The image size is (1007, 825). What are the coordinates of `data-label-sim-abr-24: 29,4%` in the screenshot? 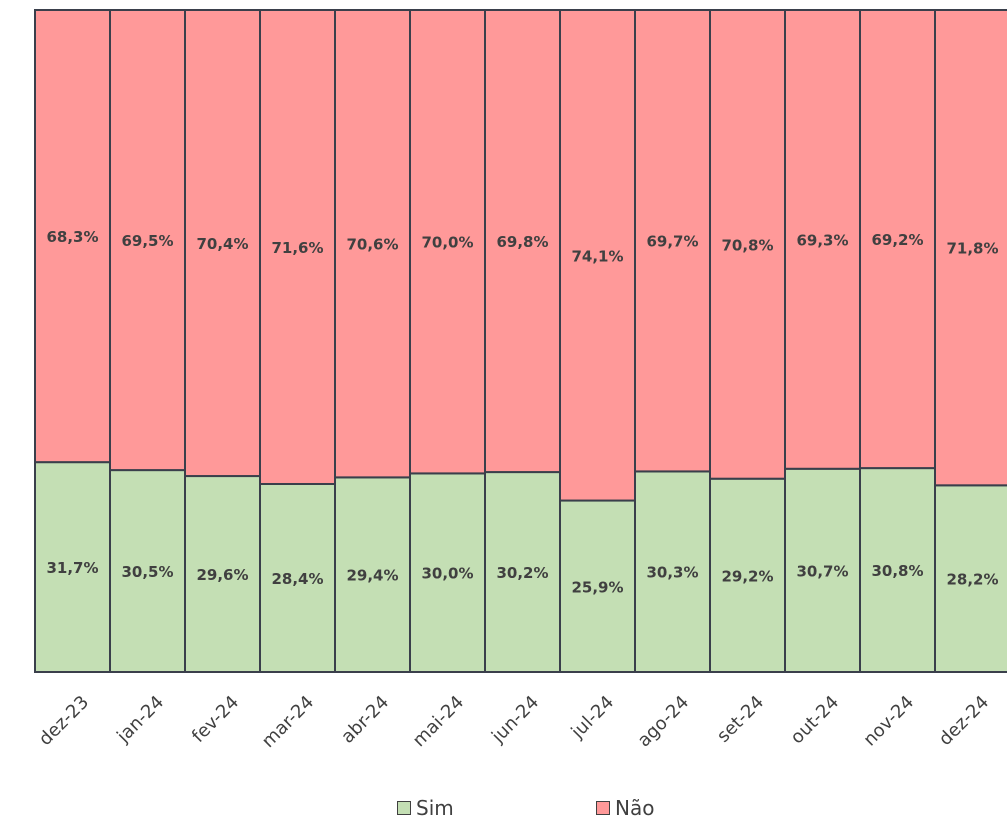 It's located at (372, 576).